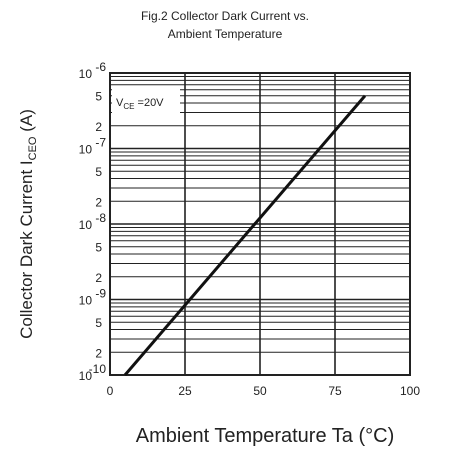 The height and width of the screenshot is (452, 449). I want to click on condition-annotation-text: VCE =20V, so click(140, 104).